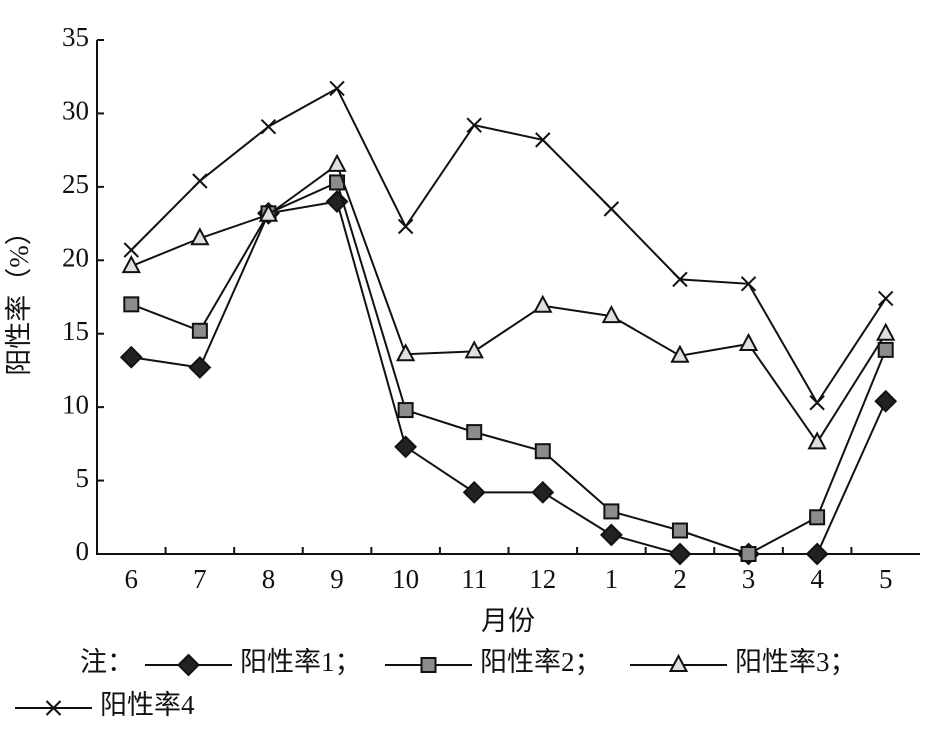 The image size is (930, 747). Describe the element at coordinates (287, 662) in the screenshot. I see `legend-name: 阳性率1` at that location.